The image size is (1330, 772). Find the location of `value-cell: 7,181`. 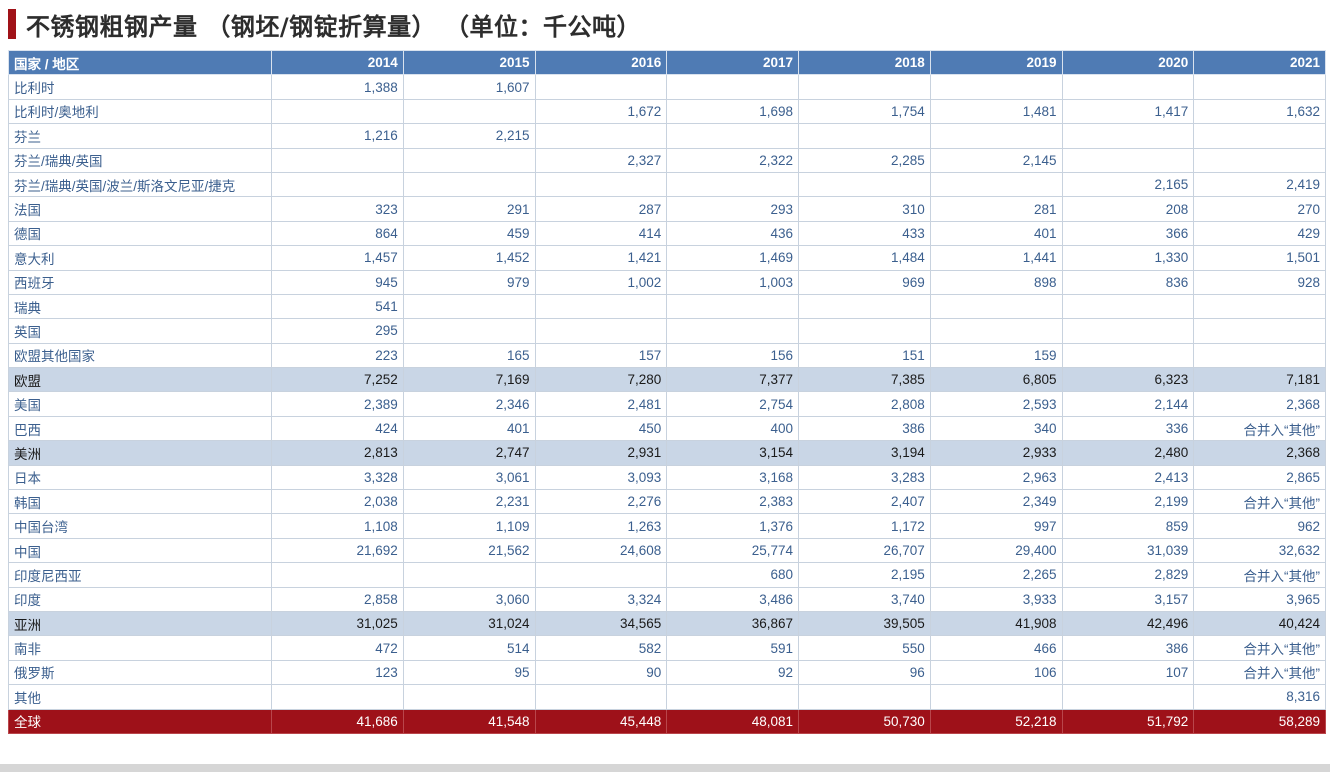

value-cell: 7,181 is located at coordinates (1259, 380).